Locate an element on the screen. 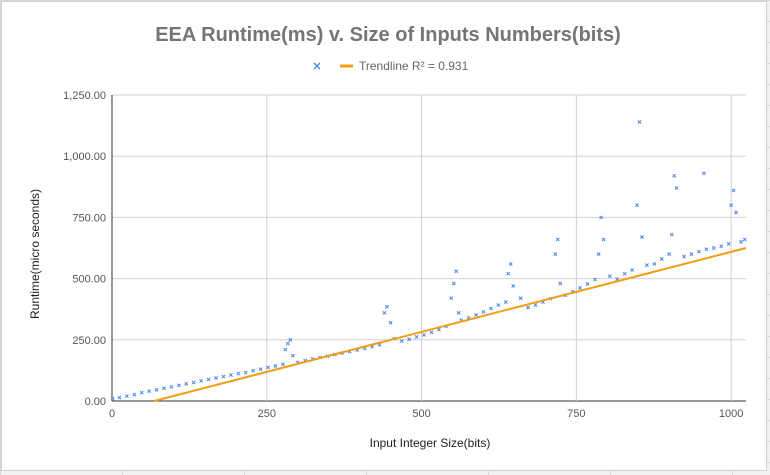  y-tick-label: 0.00 is located at coordinates (95, 402).